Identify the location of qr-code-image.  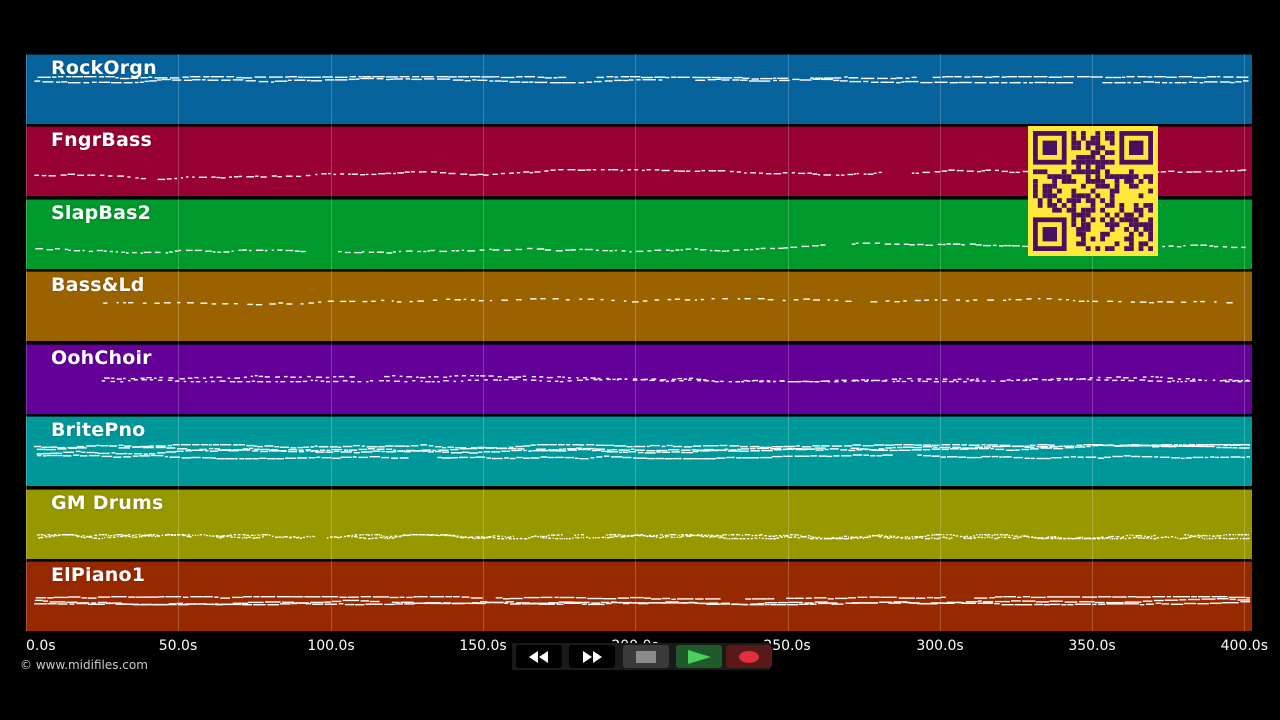
(1093, 191).